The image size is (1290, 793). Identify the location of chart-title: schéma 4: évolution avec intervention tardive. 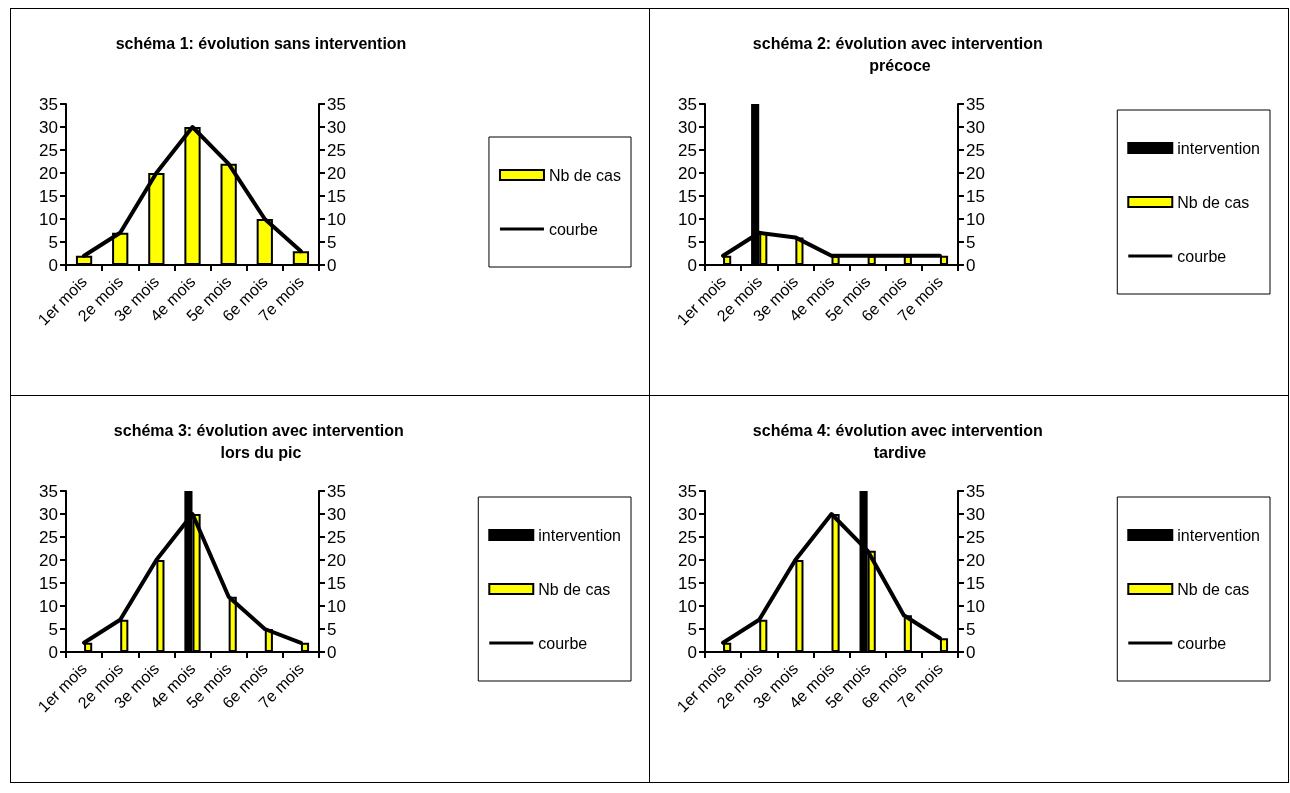
(900, 441).